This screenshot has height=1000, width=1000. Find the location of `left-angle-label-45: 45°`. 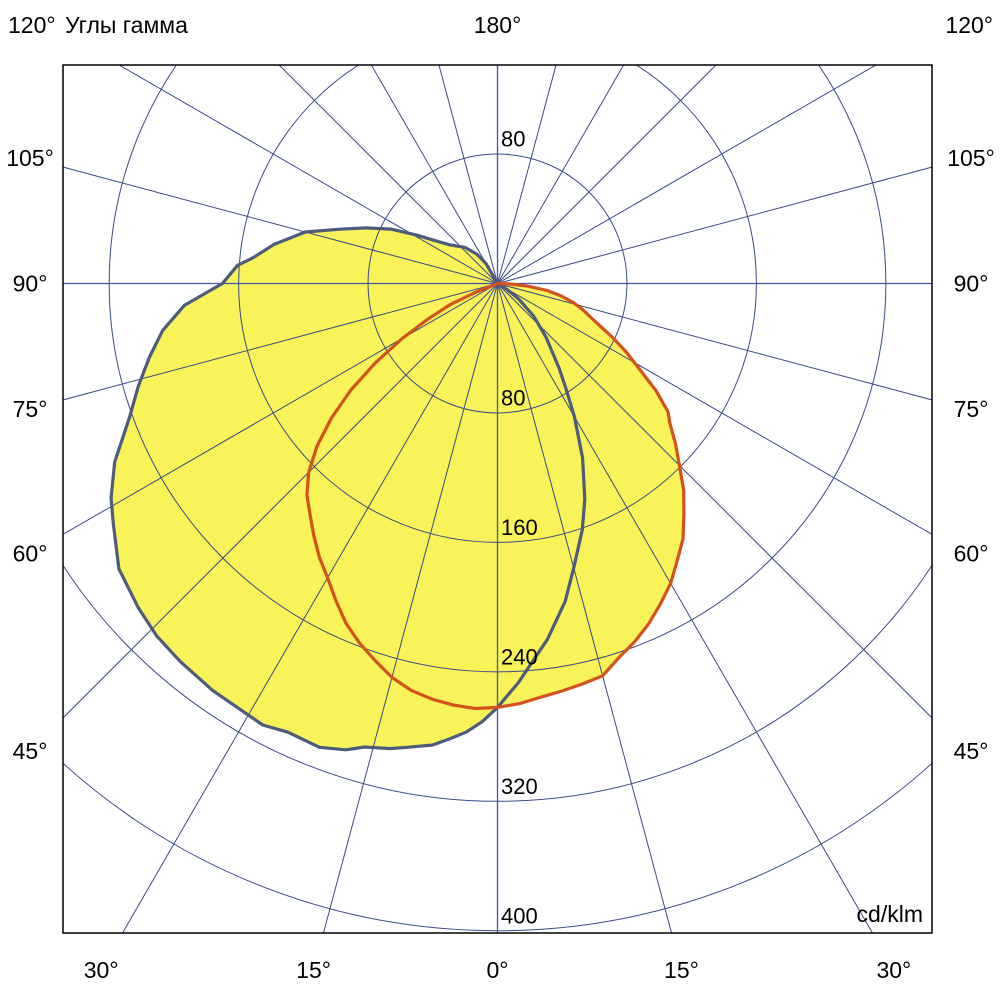

left-angle-label-45: 45° is located at coordinates (30, 751).